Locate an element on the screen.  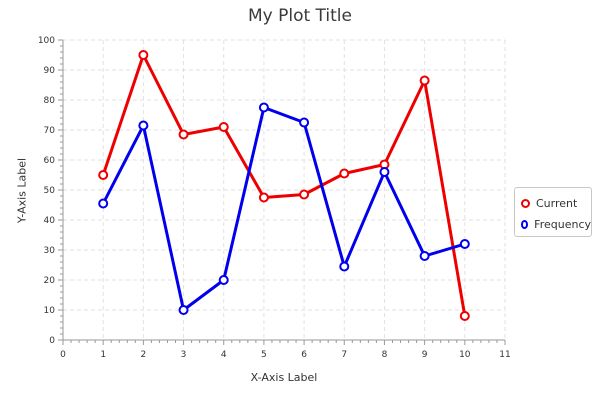
y-tick-label: 70 is located at coordinates (50, 131).